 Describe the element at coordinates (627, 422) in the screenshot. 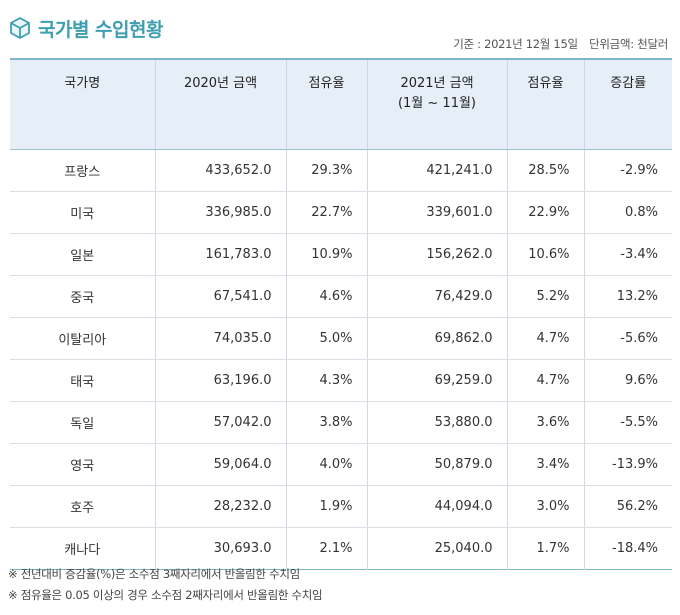

I see `cell-change: -5.5%` at that location.